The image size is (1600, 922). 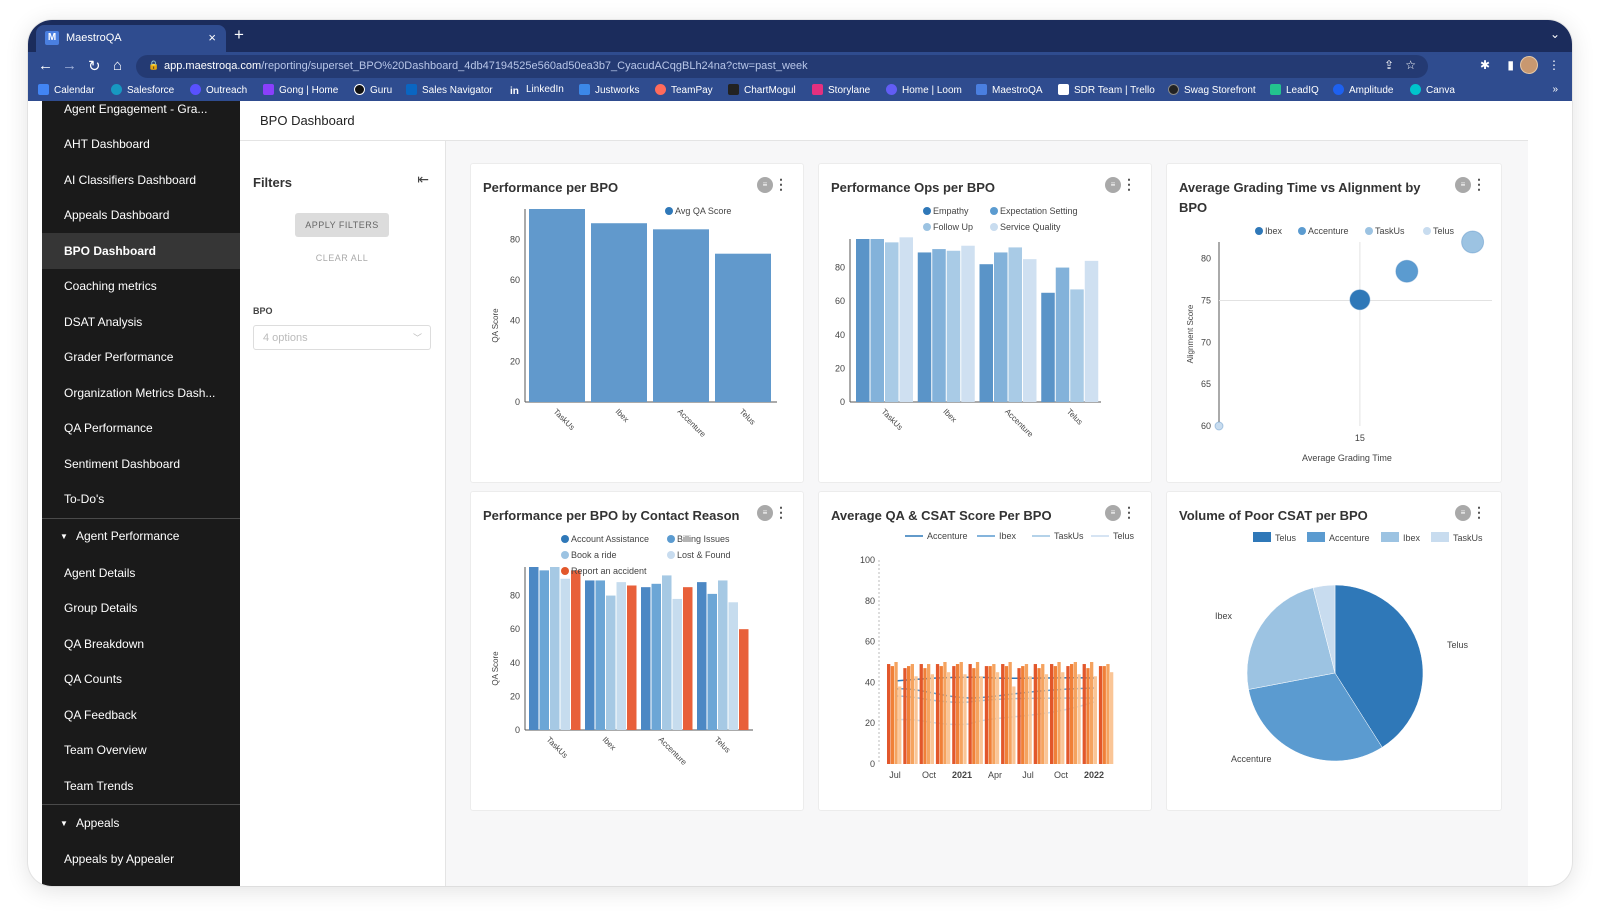 What do you see at coordinates (119, 859) in the screenshot?
I see `sidebar-item-appeals-by-appealer: Appeals by Appealer` at bounding box center [119, 859].